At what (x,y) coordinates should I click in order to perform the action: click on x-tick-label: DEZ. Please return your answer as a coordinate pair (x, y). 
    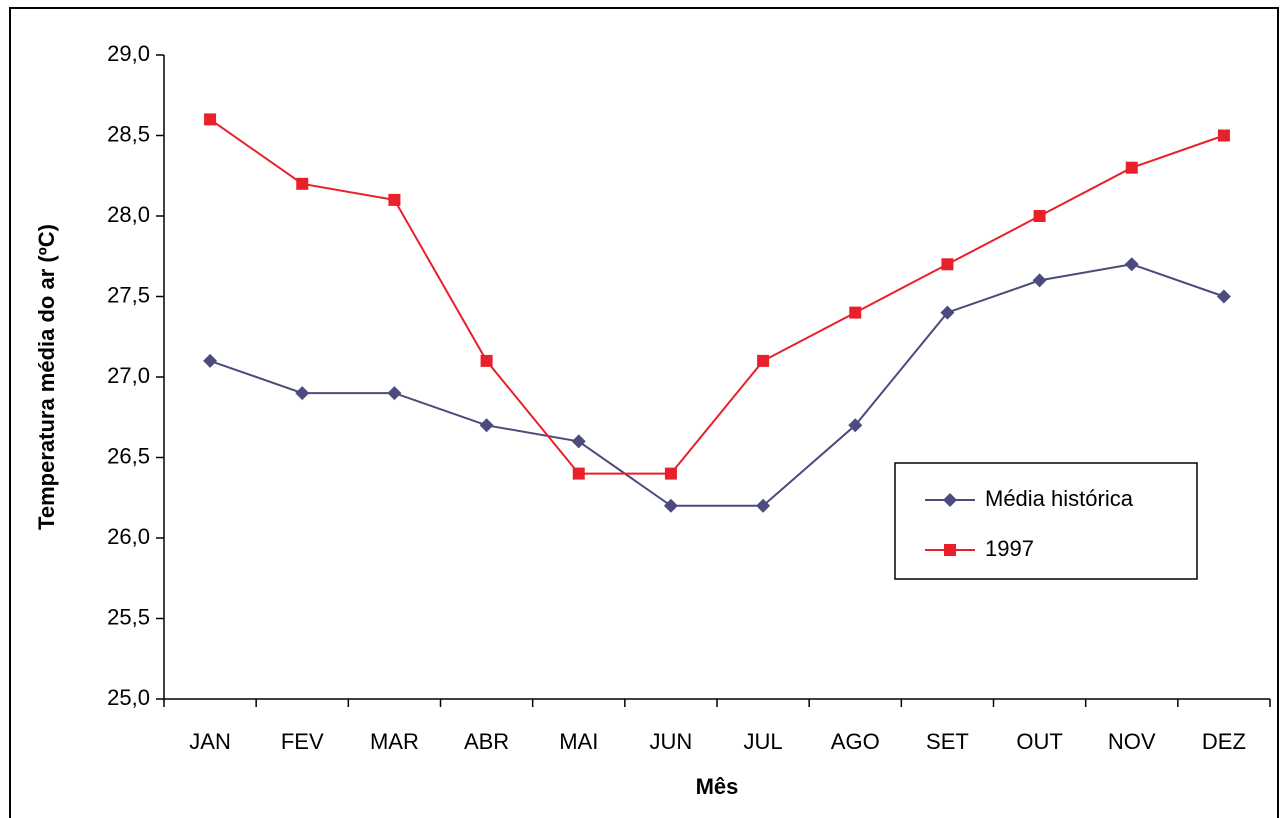
    Looking at the image, I should click on (1224, 741).